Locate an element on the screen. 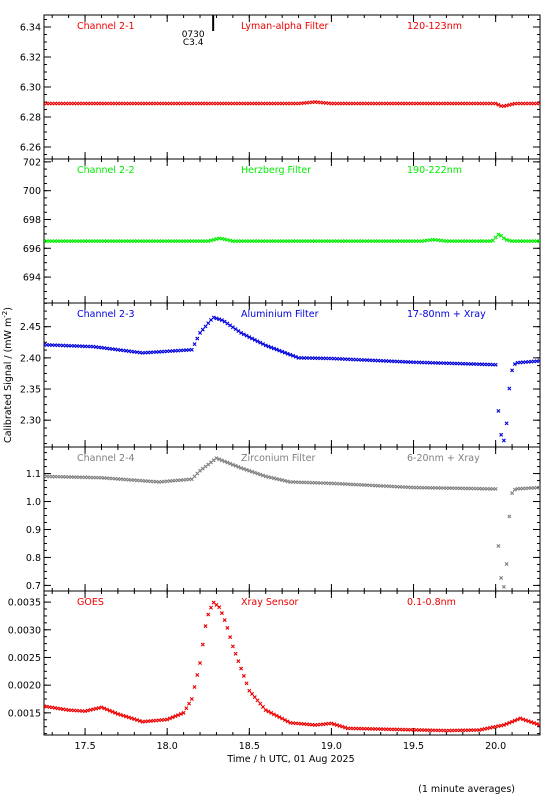  x-axis-label: Time / h UTC, 01 Aug 2025 is located at coordinates (290, 759).